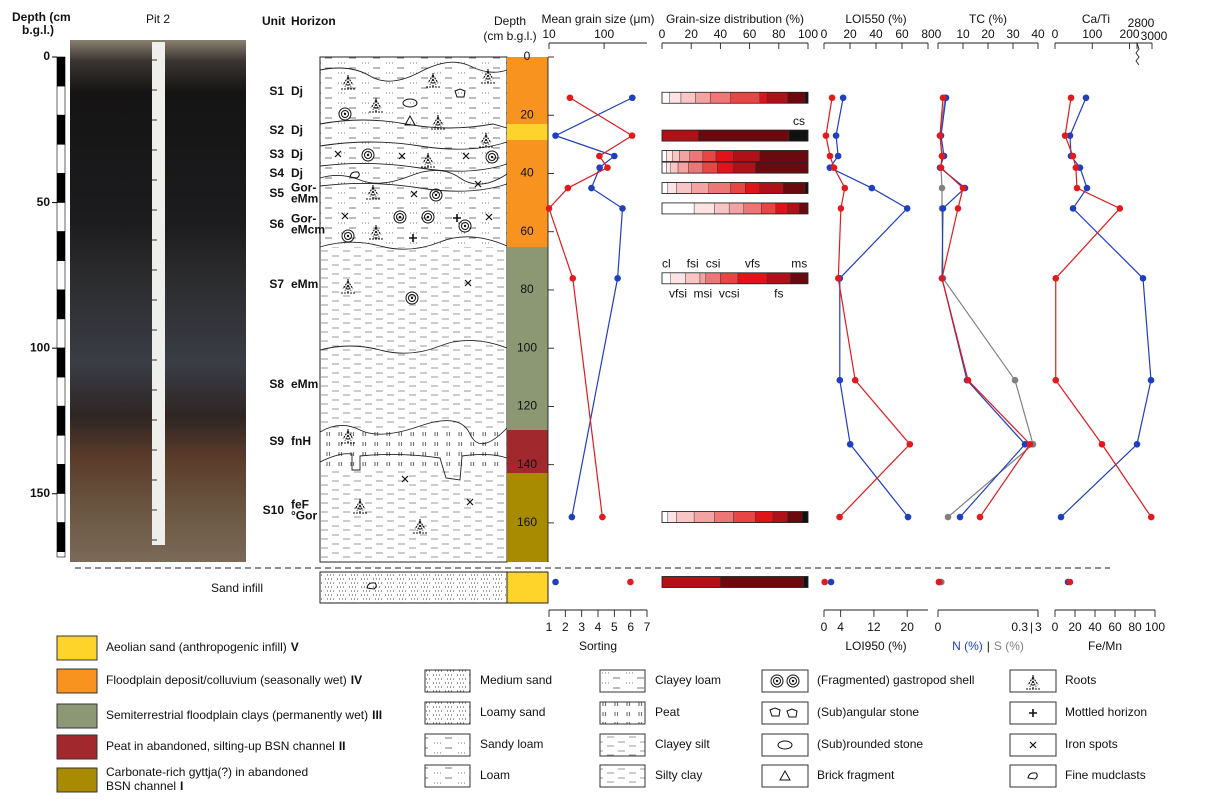 The width and height of the screenshot is (1220, 809). Describe the element at coordinates (598, 19) in the screenshot. I see `panel-title: Mean grain size (μm)` at that location.